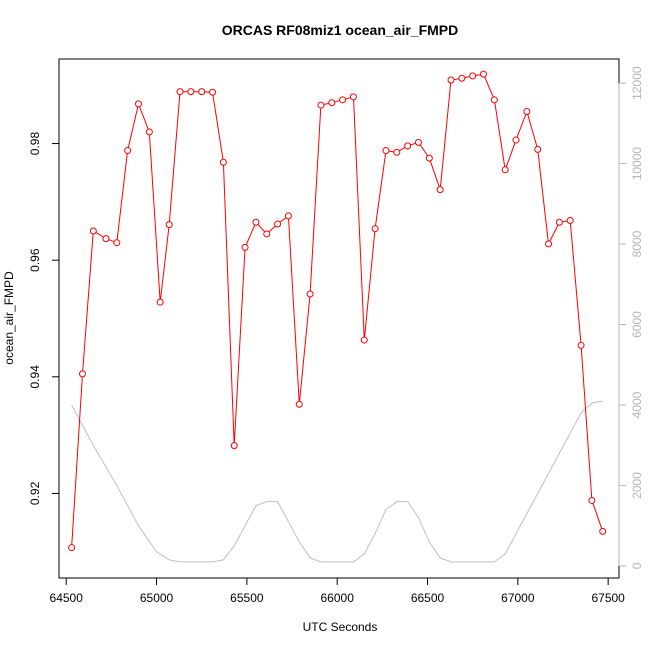  What do you see at coordinates (637, 565) in the screenshot?
I see `y2-tick-label: 0` at bounding box center [637, 565].